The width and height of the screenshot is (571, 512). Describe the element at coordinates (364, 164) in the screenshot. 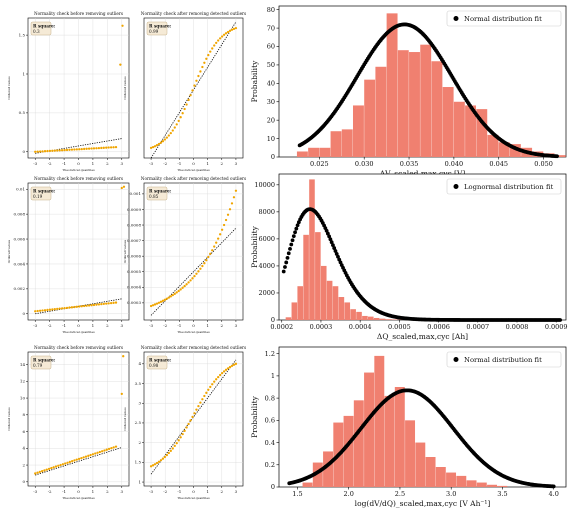

I see `x-tick-label: 0.030` at that location.